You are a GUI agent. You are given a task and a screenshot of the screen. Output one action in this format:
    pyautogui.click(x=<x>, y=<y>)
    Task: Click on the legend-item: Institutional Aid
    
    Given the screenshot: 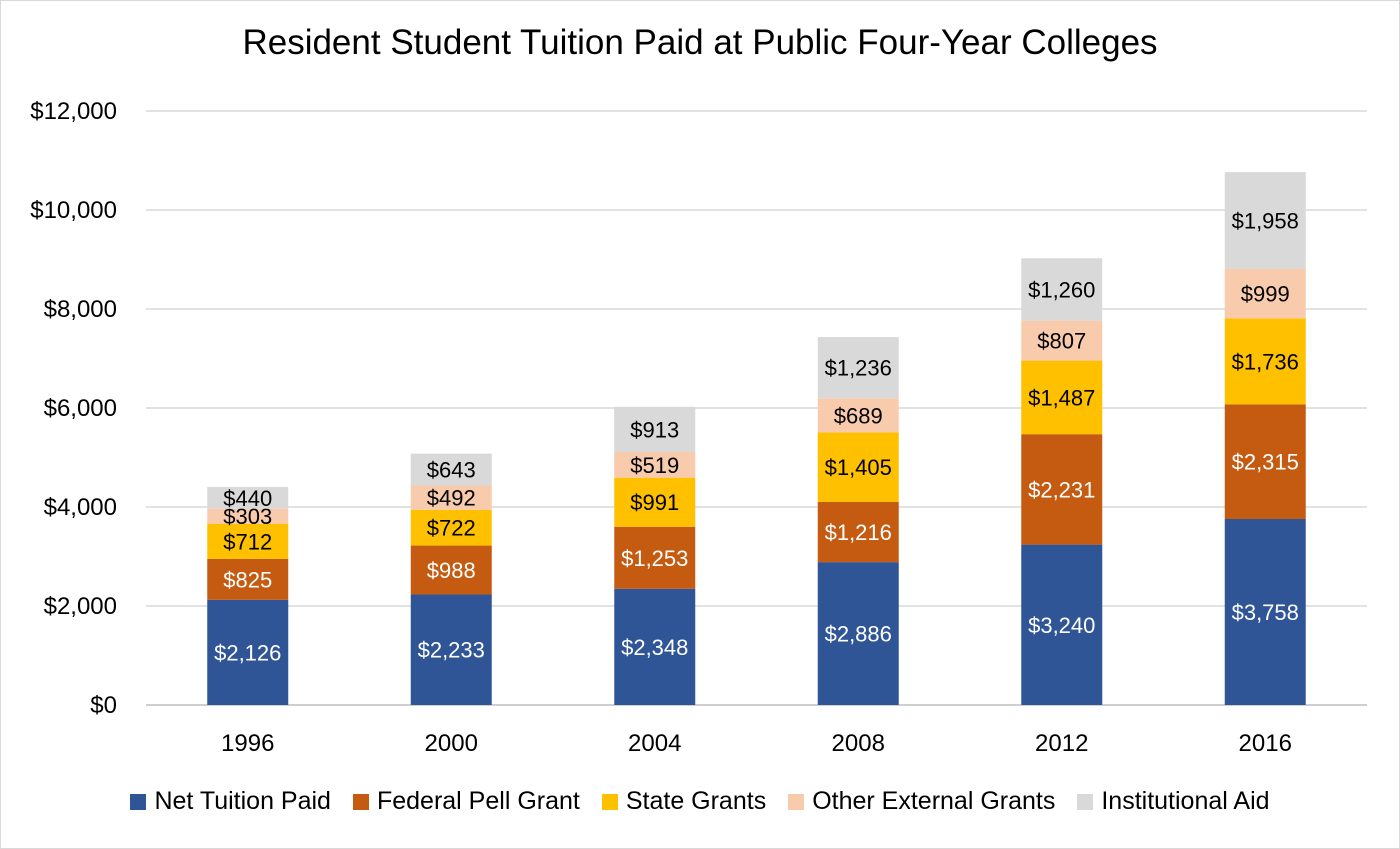 What is the action you would take?
    pyautogui.click(x=1173, y=801)
    